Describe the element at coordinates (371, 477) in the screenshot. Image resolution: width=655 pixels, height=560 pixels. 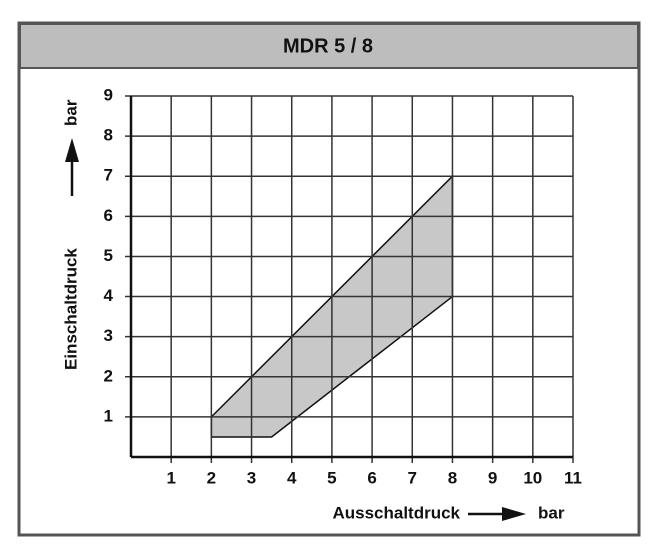
I see `x-tick-label: 6` at that location.